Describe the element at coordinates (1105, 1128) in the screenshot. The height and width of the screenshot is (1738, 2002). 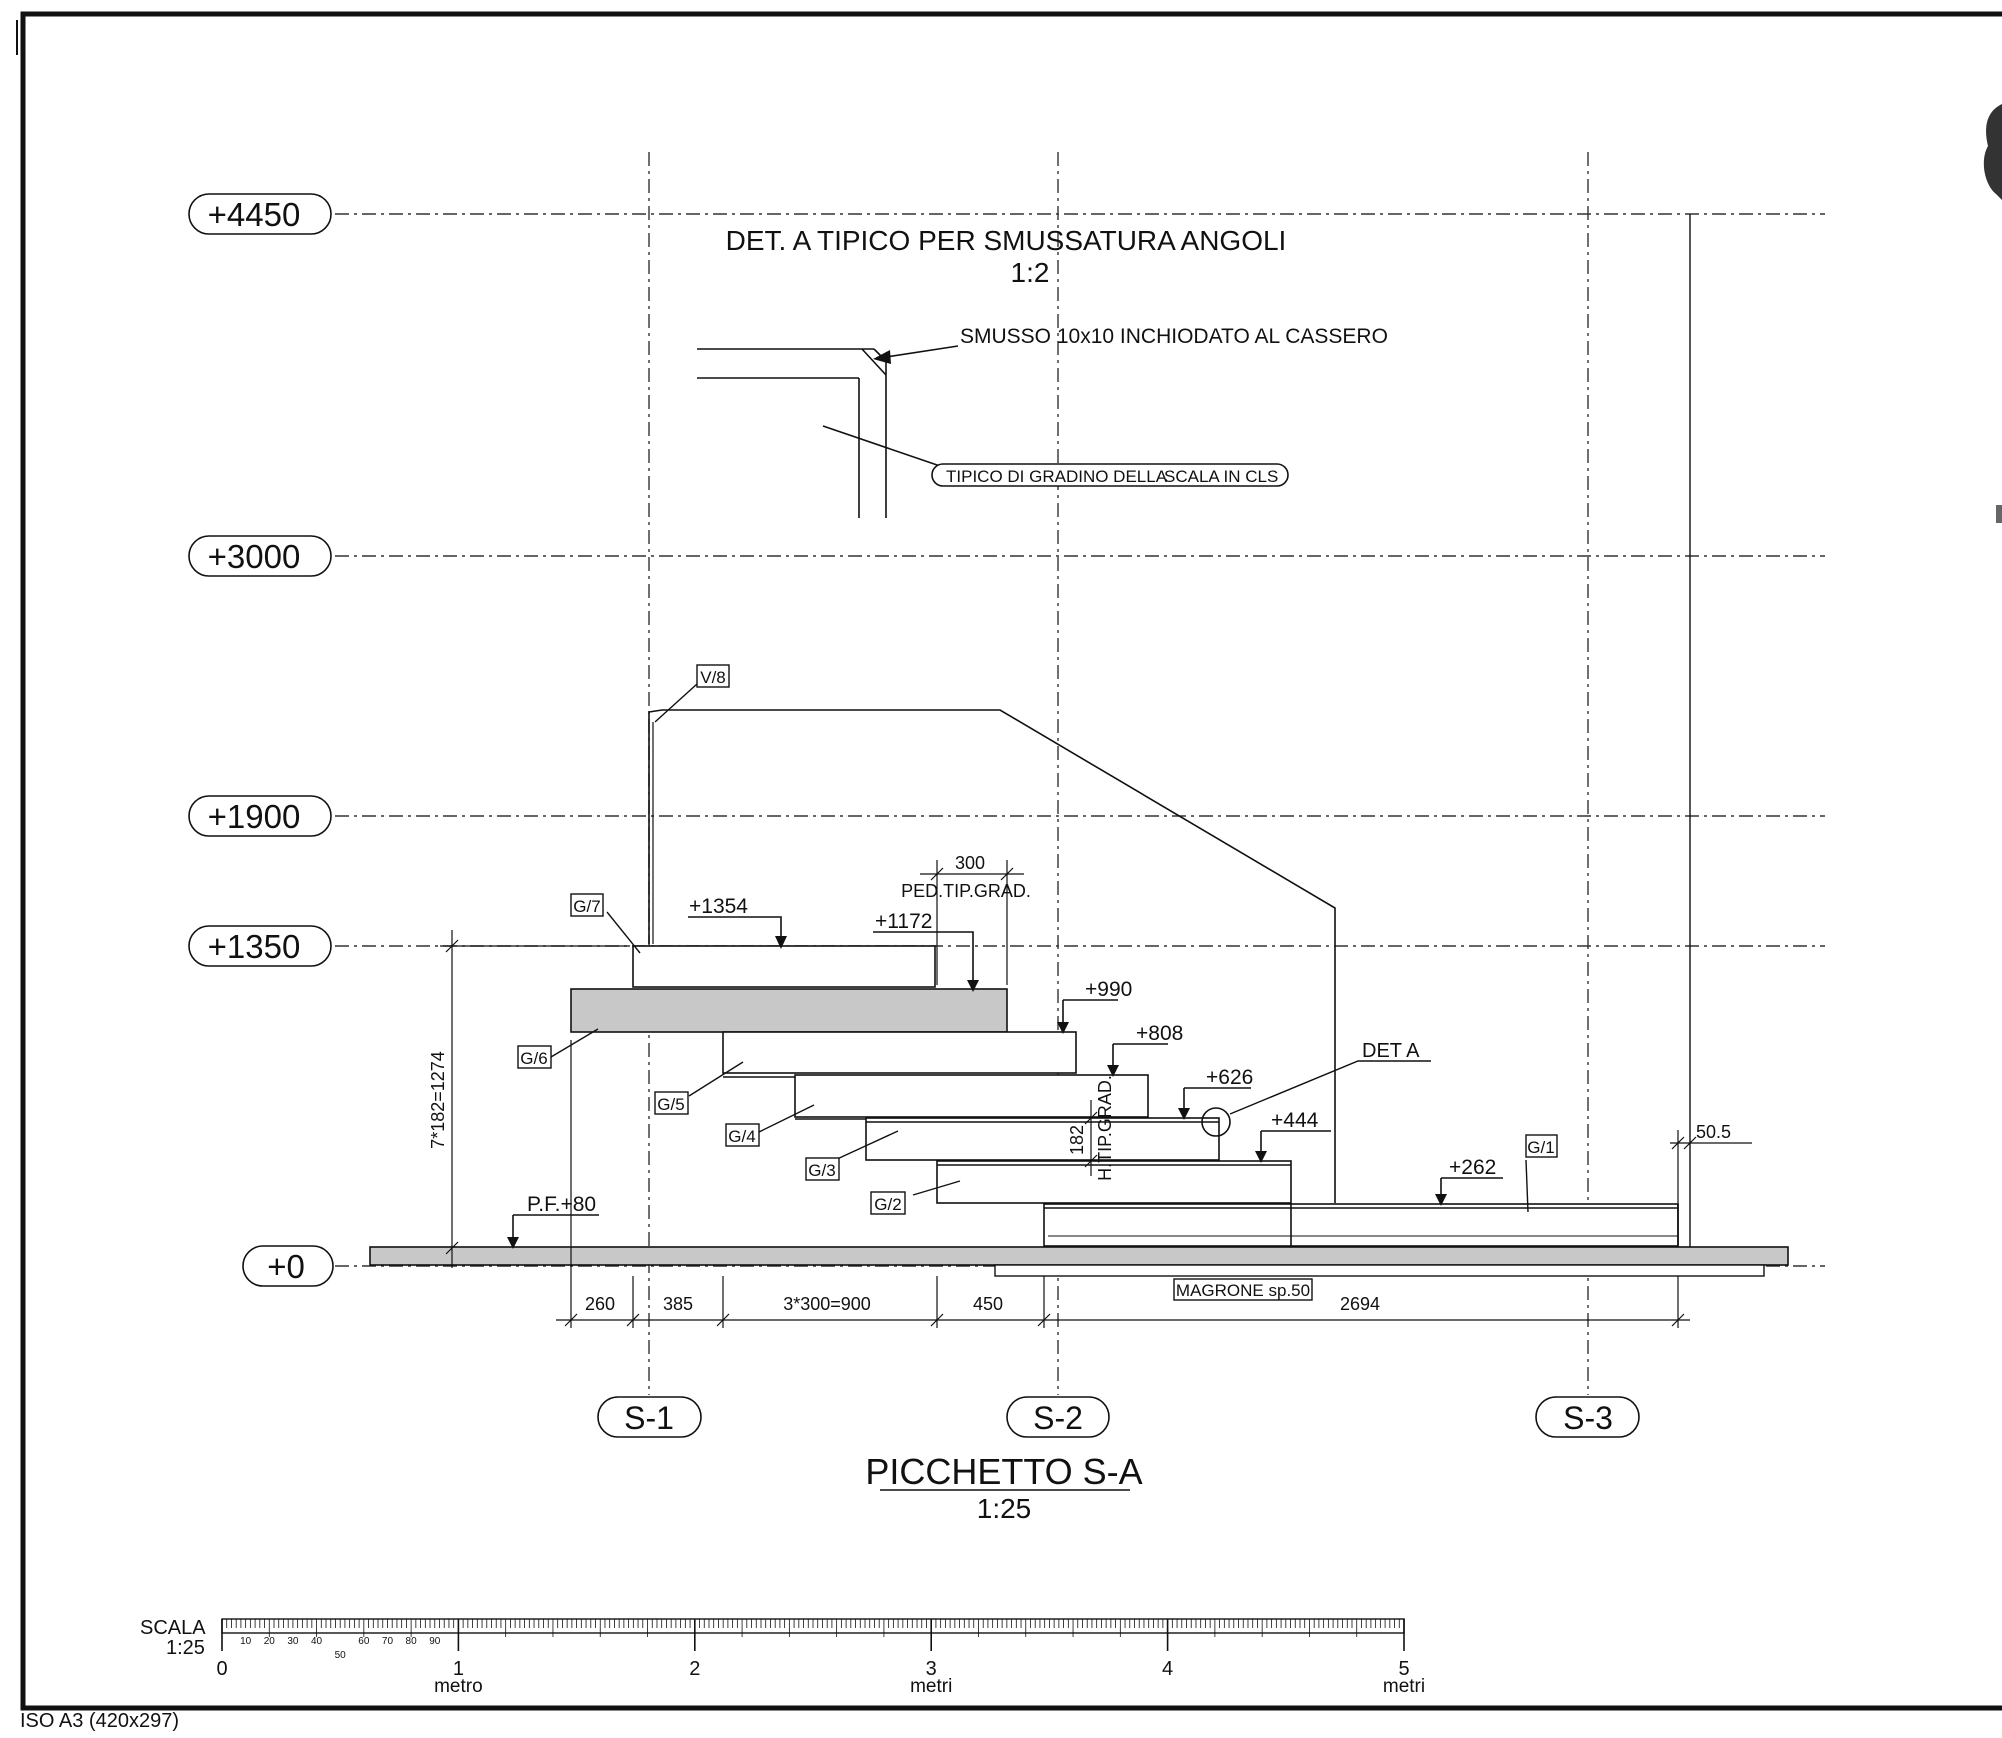
I see `riser-label: H.TIP.GRAD.` at that location.